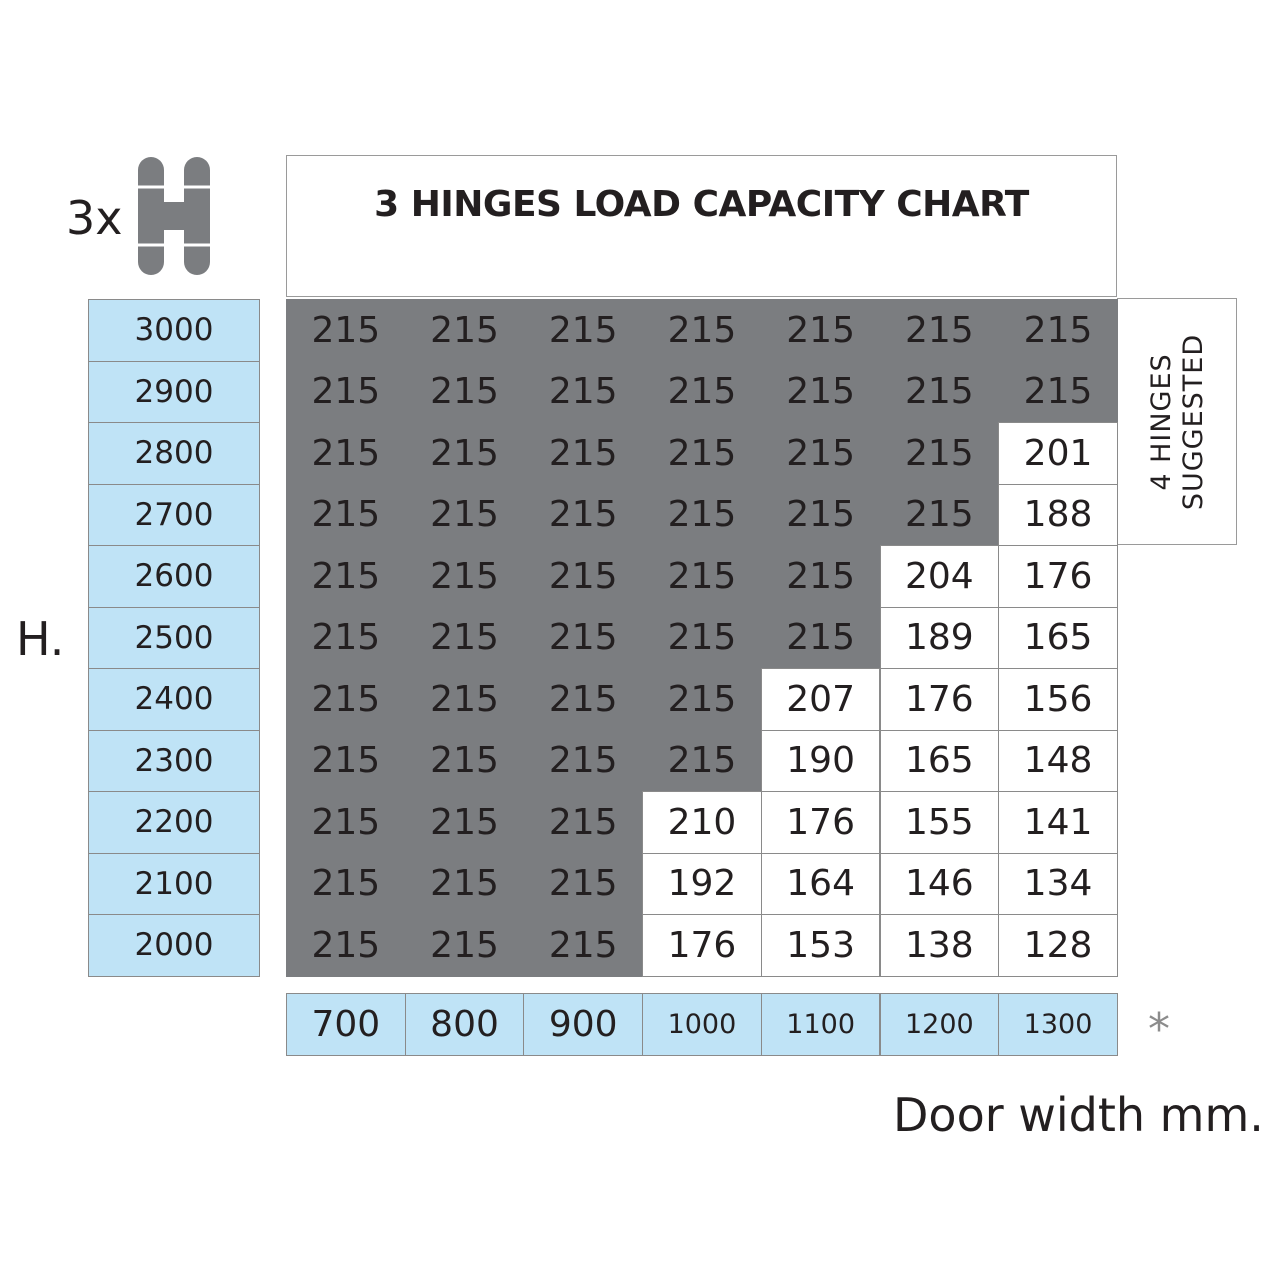  Describe the element at coordinates (939, 883) in the screenshot. I see `value-cell: 146` at that location.